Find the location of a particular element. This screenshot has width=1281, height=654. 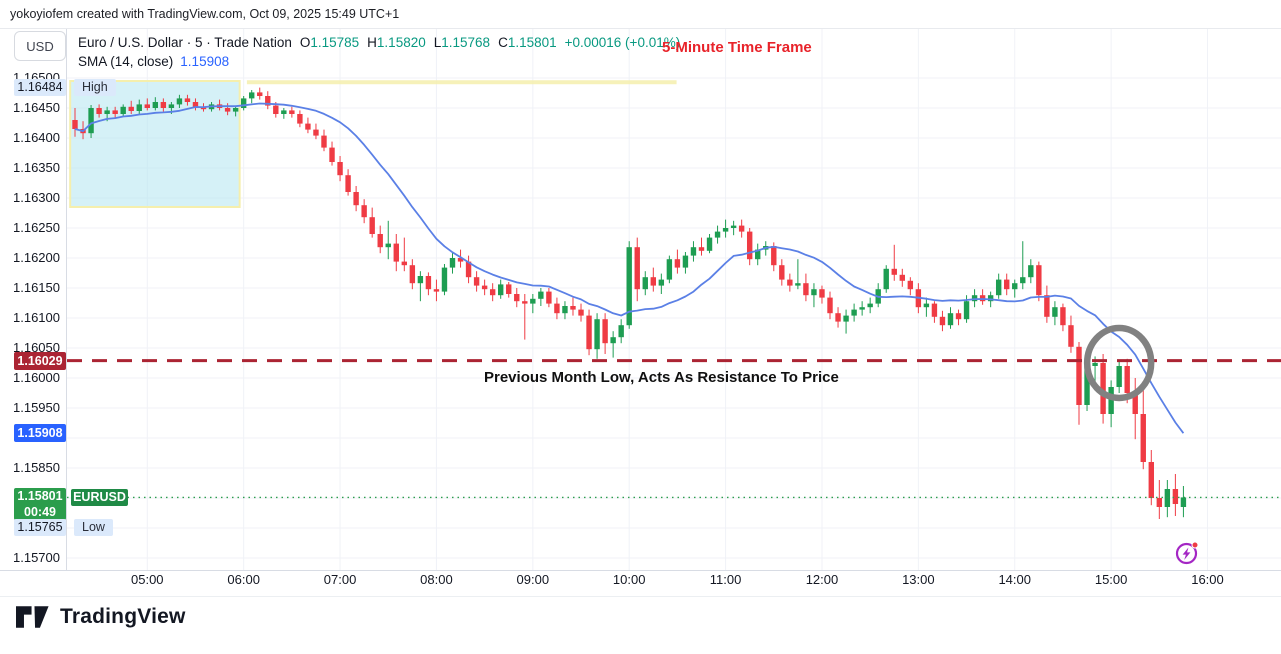

time-tick: 14:00 is located at coordinates (1014, 579).